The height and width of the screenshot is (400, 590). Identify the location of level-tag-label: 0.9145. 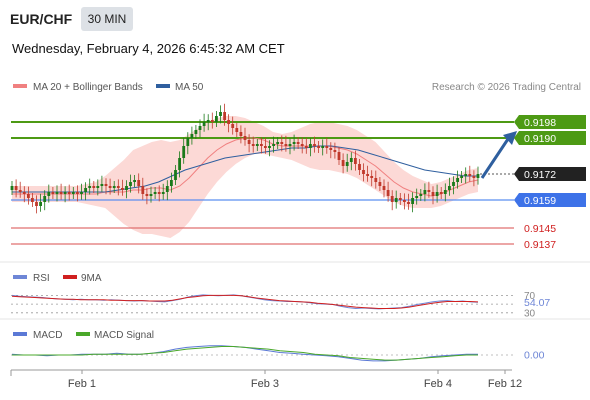
(540, 229).